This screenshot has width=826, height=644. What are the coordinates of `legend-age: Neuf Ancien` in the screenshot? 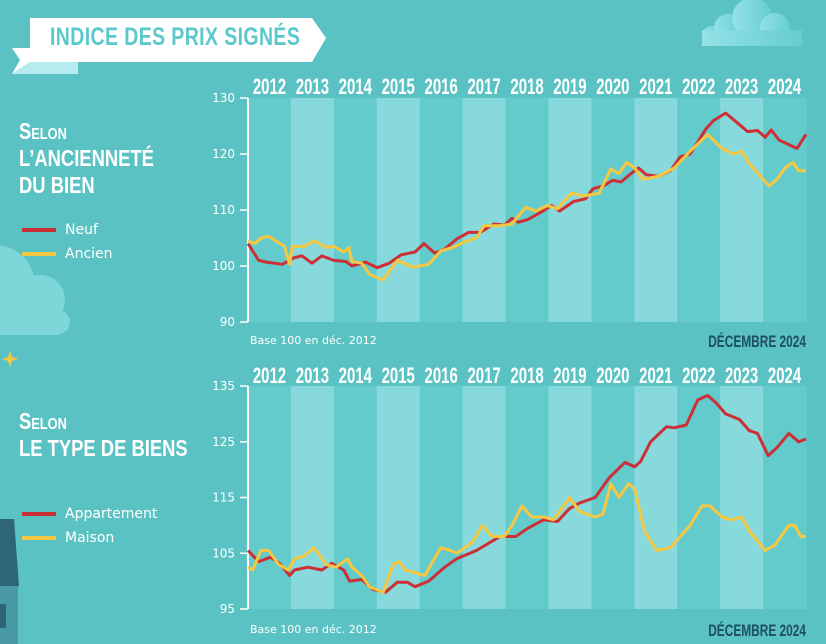 It's located at (67, 242).